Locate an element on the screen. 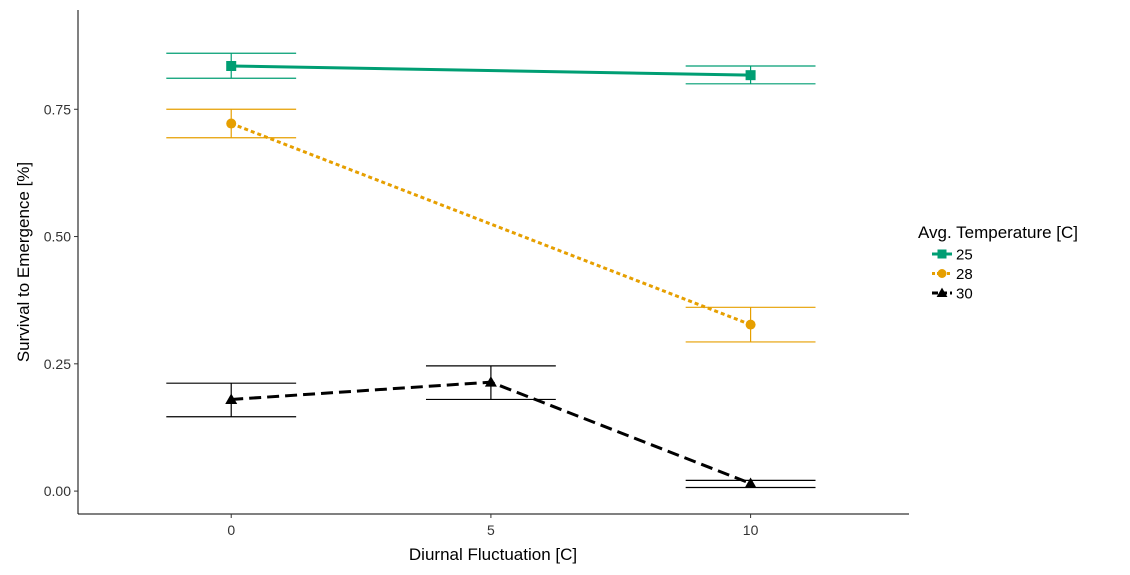 The width and height of the screenshot is (1130, 575). legend: Avg. Temperature [C] 25 28 30 is located at coordinates (998, 263).